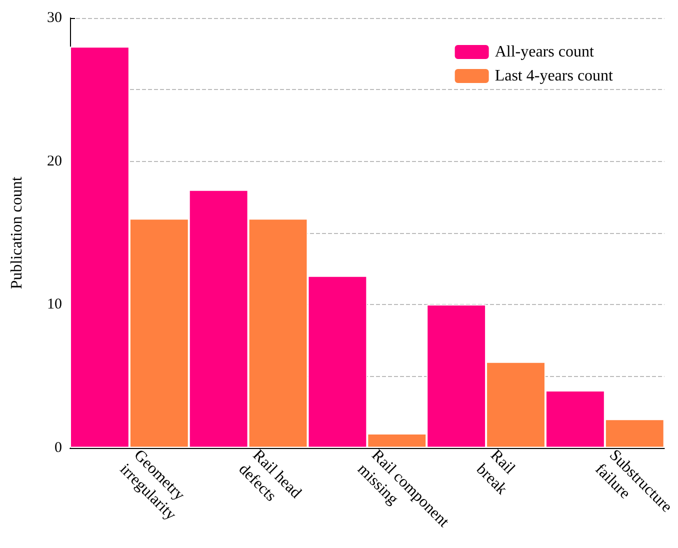 The height and width of the screenshot is (548, 678). Describe the element at coordinates (54, 18) in the screenshot. I see `y-tick-label: 30` at that location.